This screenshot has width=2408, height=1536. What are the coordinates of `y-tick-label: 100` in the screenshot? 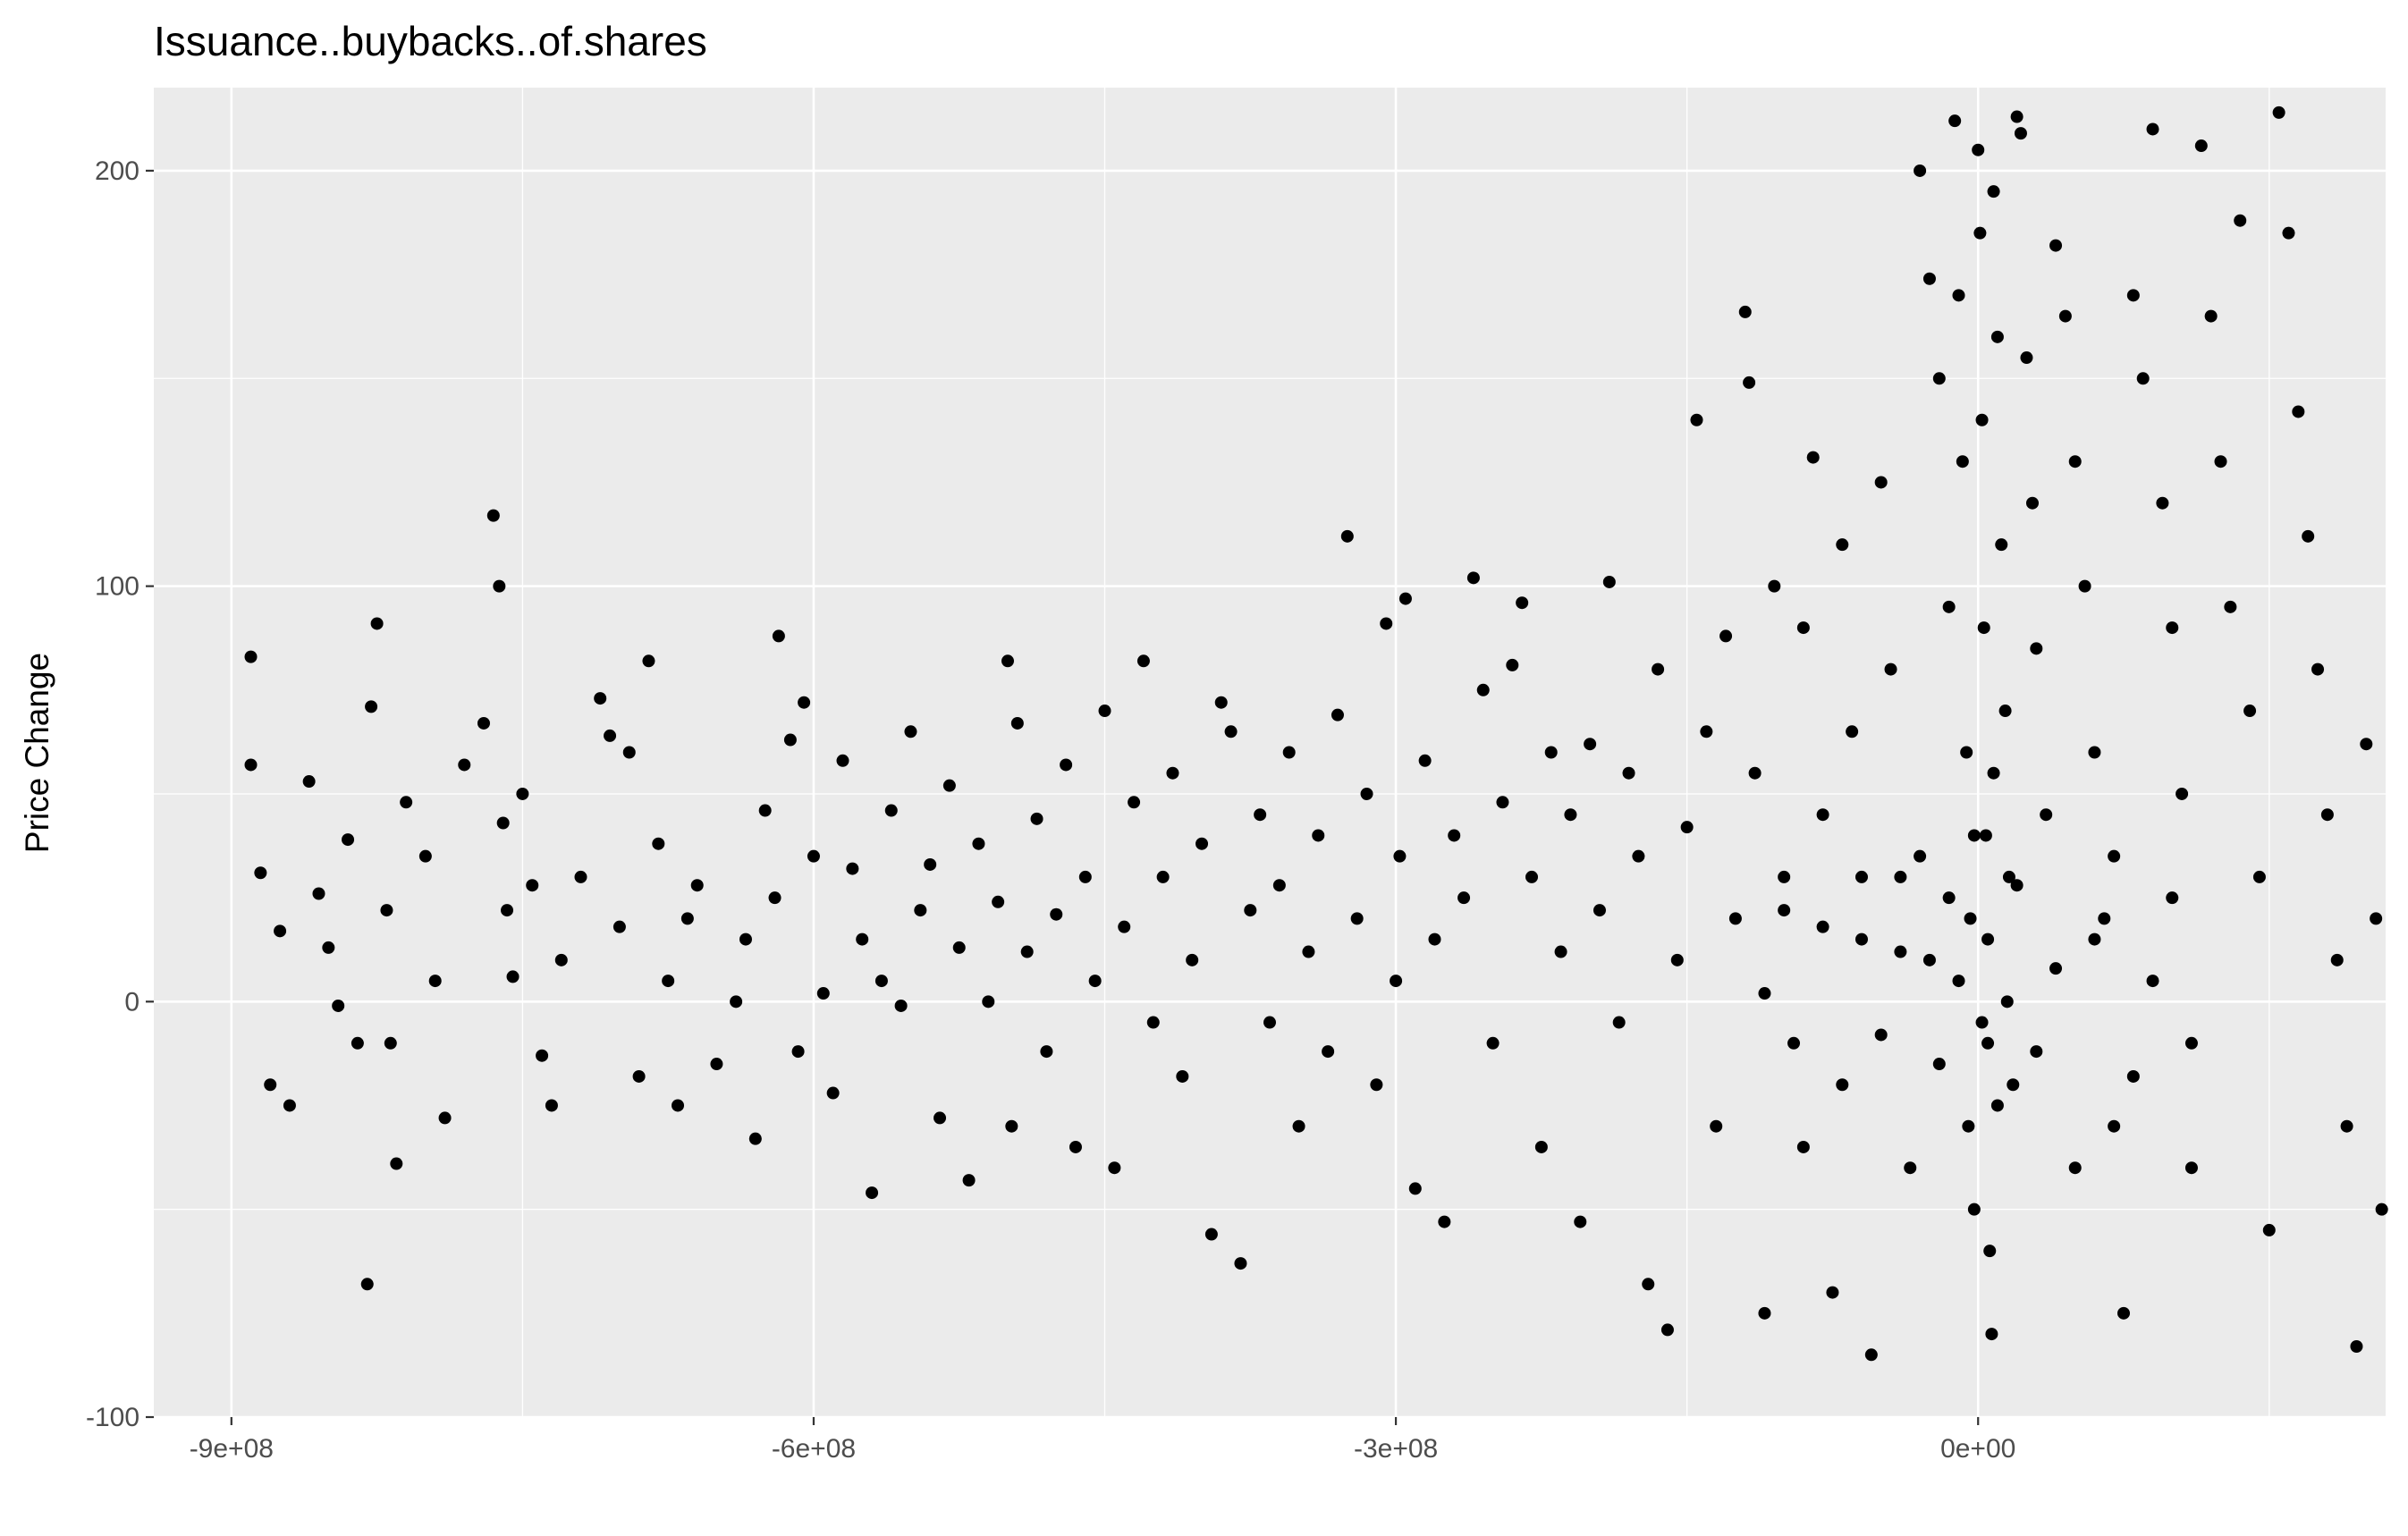 It's located at (117, 587).